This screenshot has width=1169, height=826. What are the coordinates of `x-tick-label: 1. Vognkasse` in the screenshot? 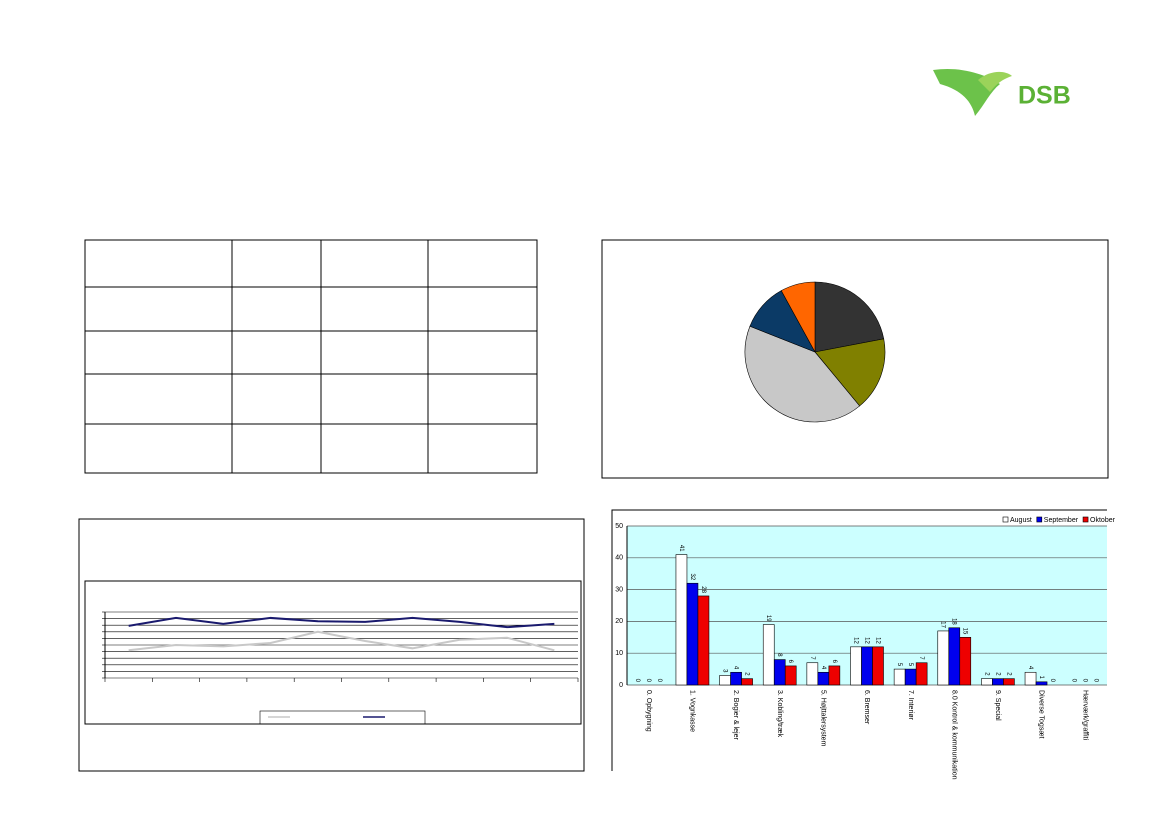 It's located at (692, 711).